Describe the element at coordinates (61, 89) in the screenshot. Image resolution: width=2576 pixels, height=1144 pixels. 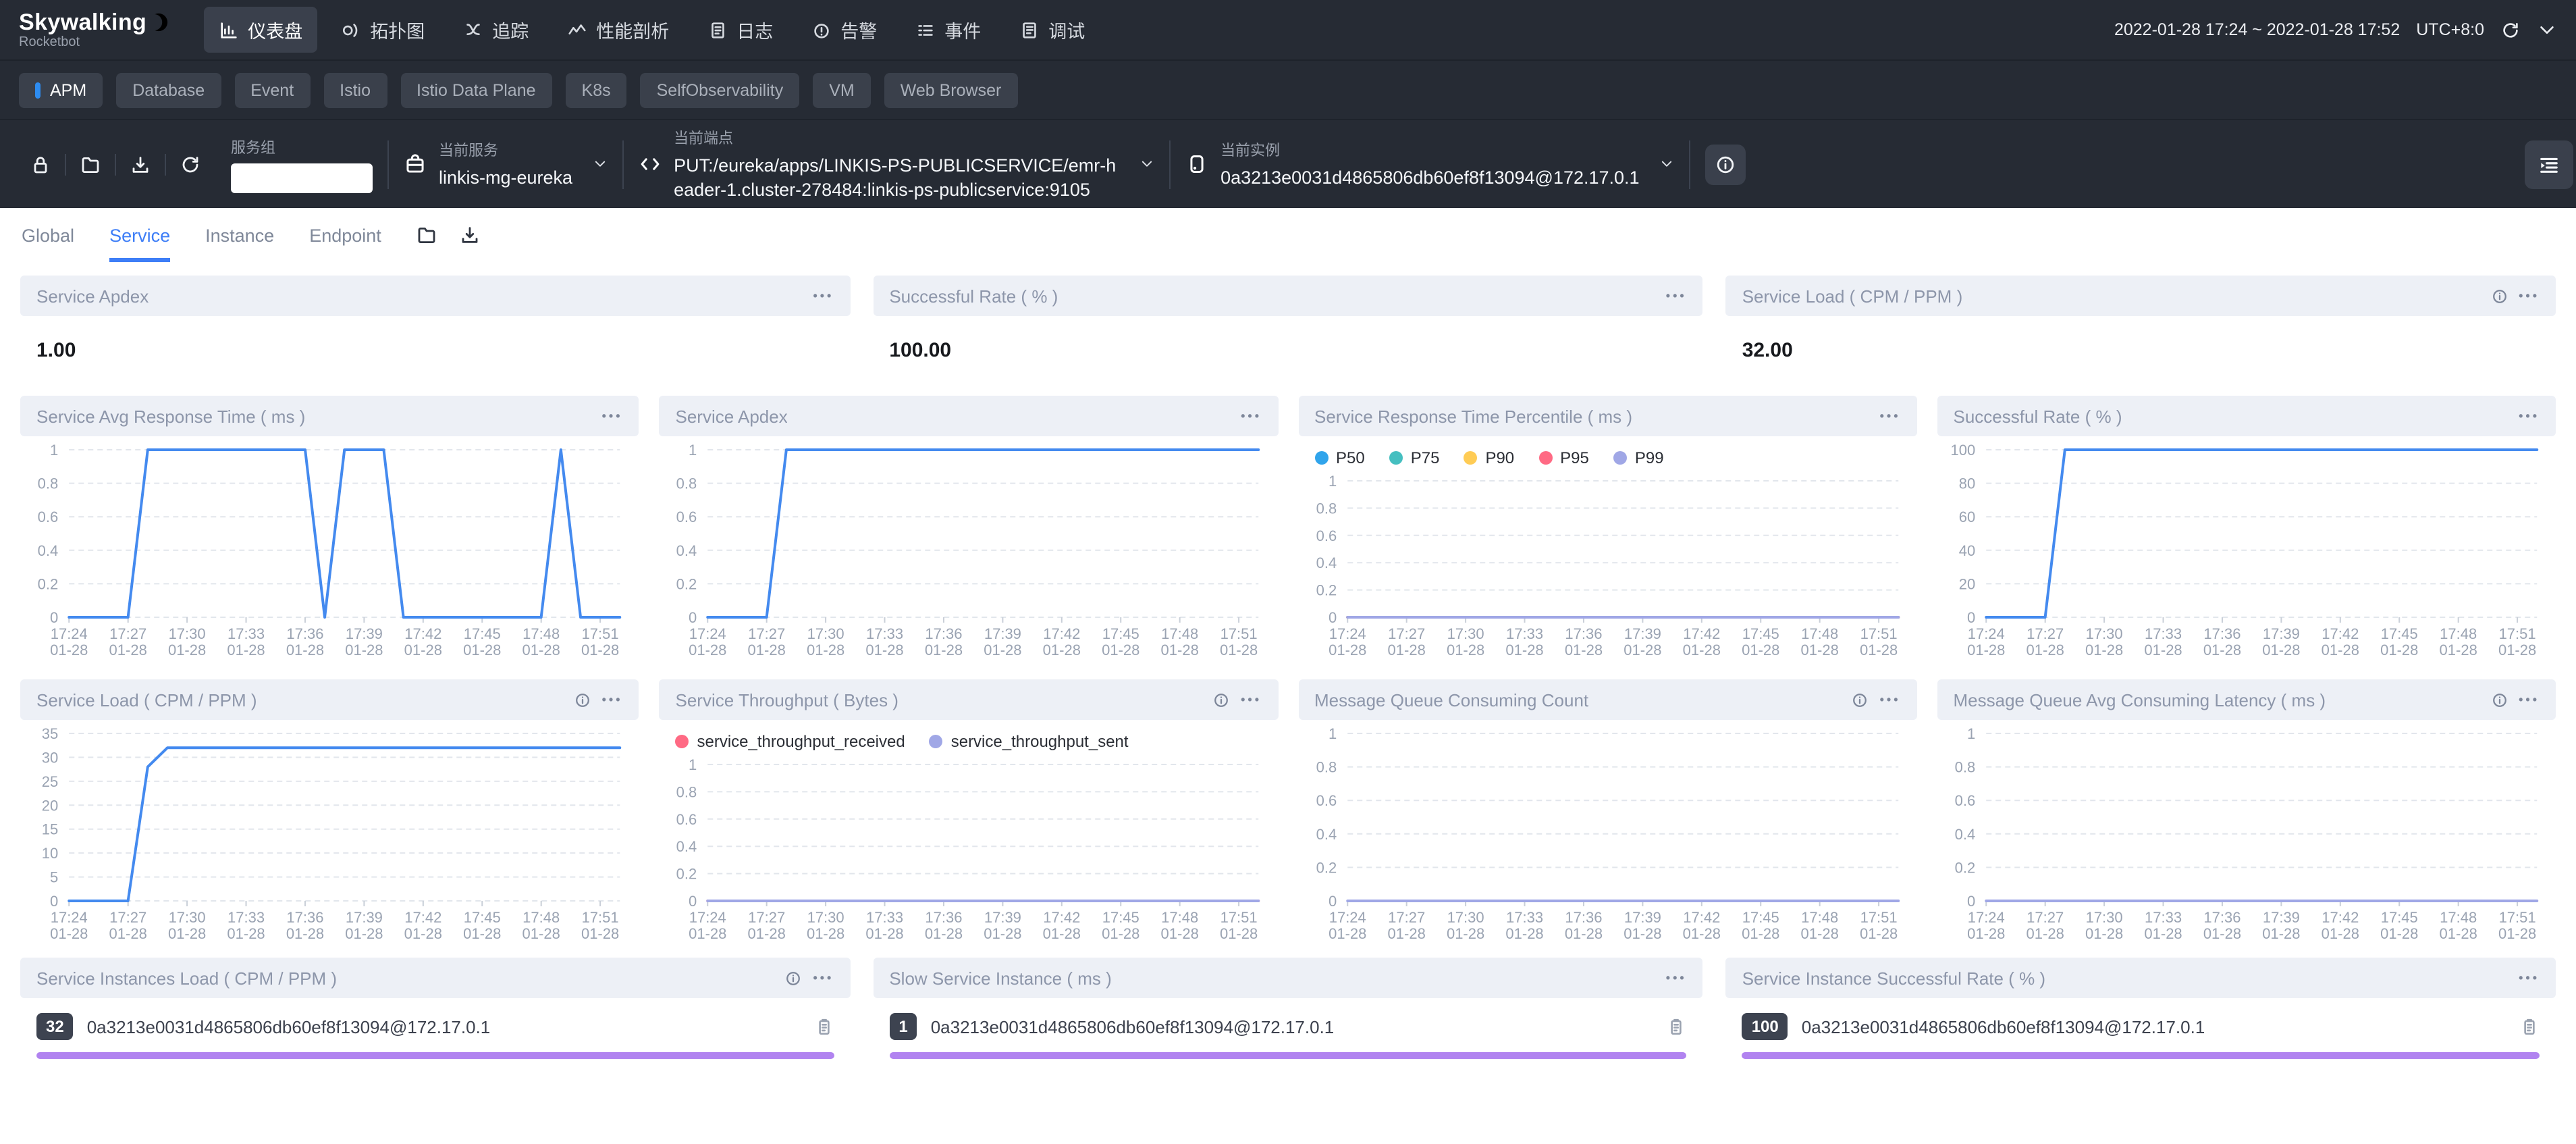
I see `dashboard-tab-apm: APM` at that location.